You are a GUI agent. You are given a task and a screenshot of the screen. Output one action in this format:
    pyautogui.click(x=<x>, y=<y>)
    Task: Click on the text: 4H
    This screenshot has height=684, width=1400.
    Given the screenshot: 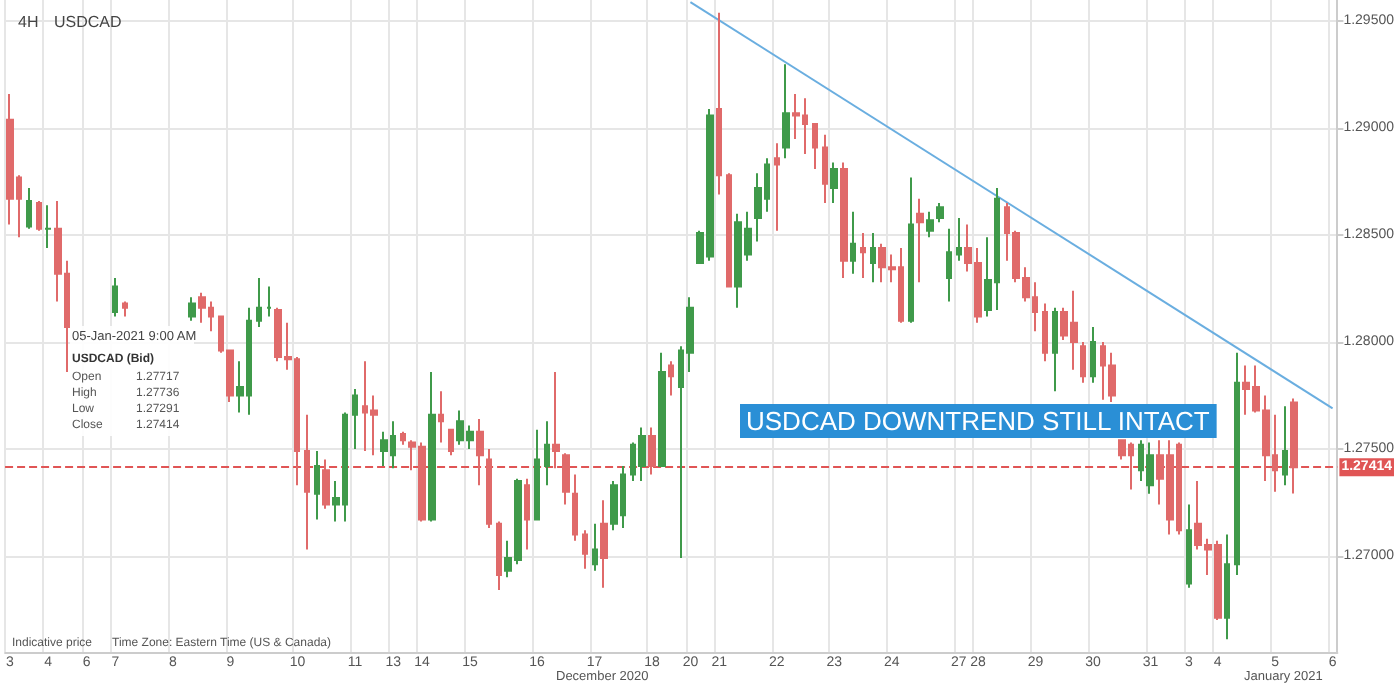 What is the action you would take?
    pyautogui.click(x=28, y=22)
    